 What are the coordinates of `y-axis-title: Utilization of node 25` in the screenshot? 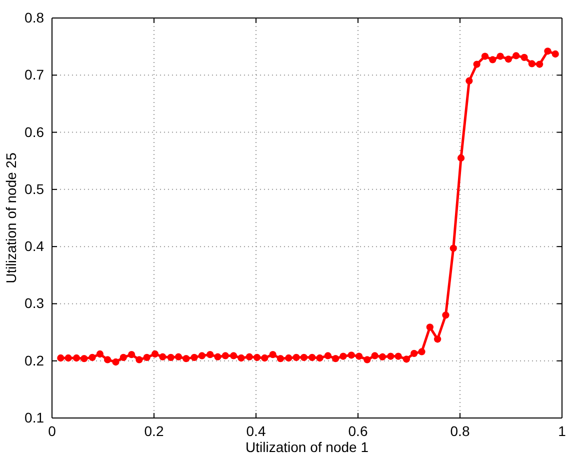 It's located at (11, 218).